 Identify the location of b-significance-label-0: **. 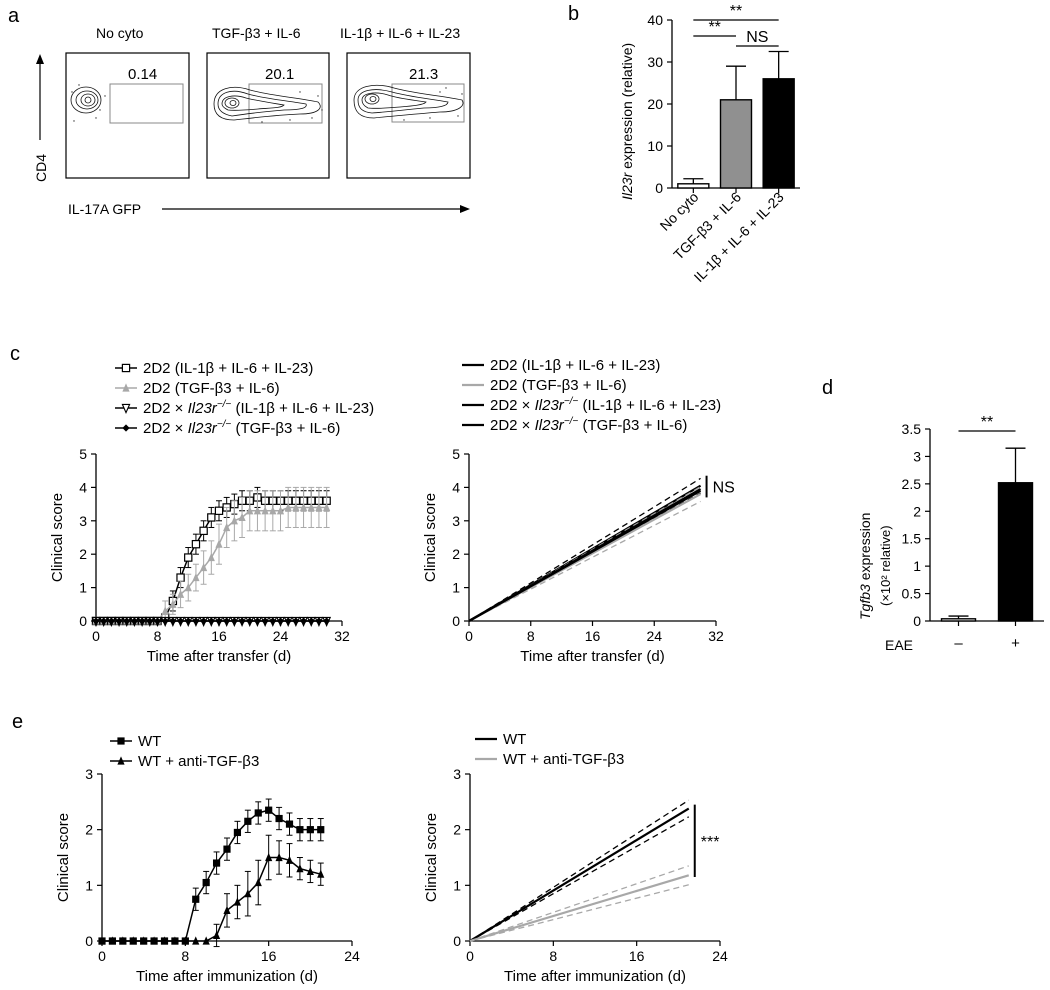
(736, 11).